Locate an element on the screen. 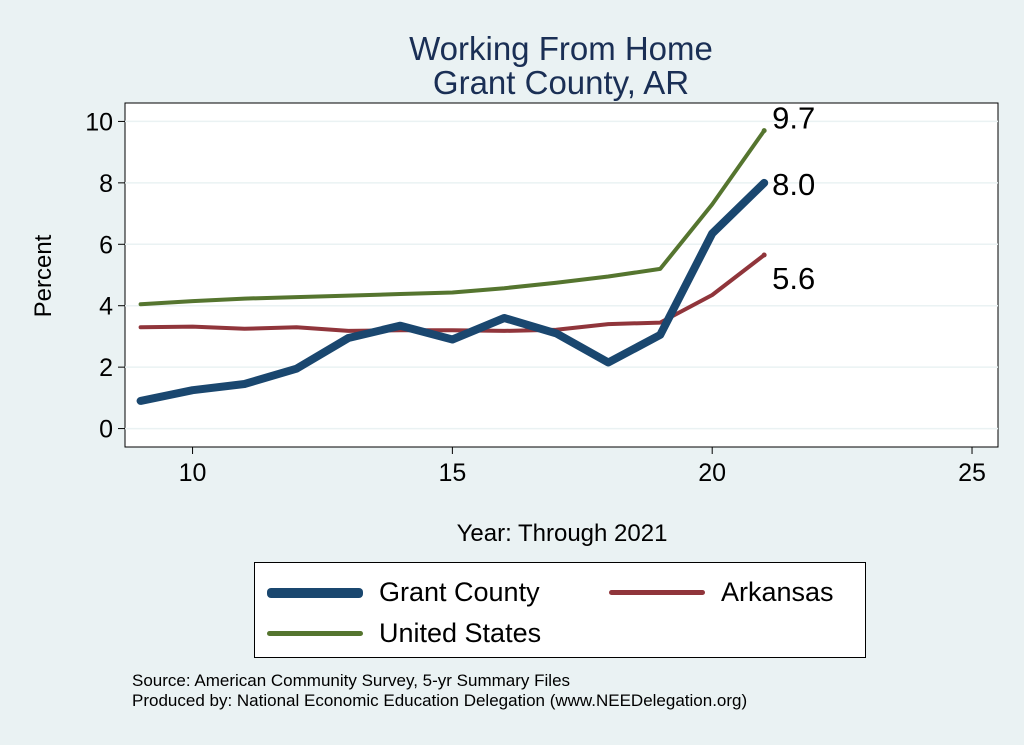 The height and width of the screenshot is (745, 1024). series-end-point-grant-county is located at coordinates (764, 183).